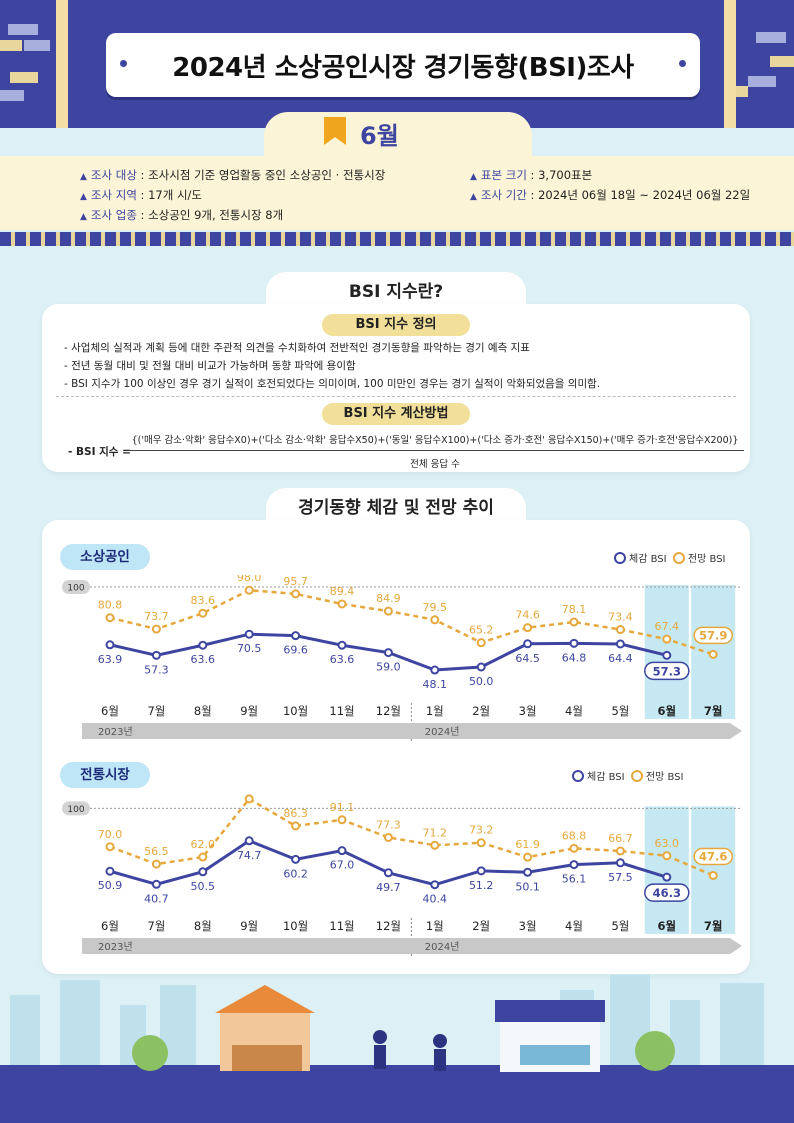 The width and height of the screenshot is (794, 1123). I want to click on outlook-data-label: 79.5, so click(435, 607).